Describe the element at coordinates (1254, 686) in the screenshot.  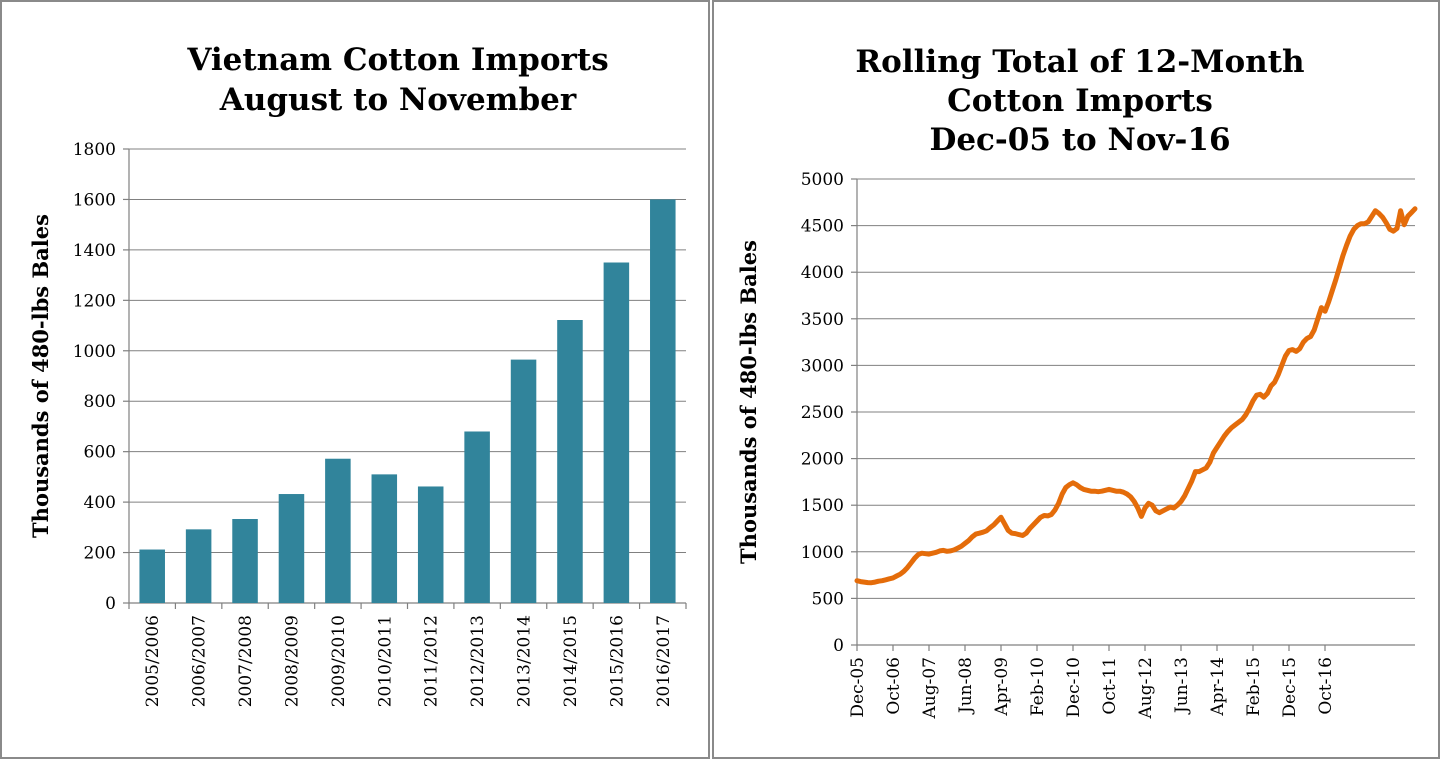
I see `x-tick-label: Feb-15` at that location.